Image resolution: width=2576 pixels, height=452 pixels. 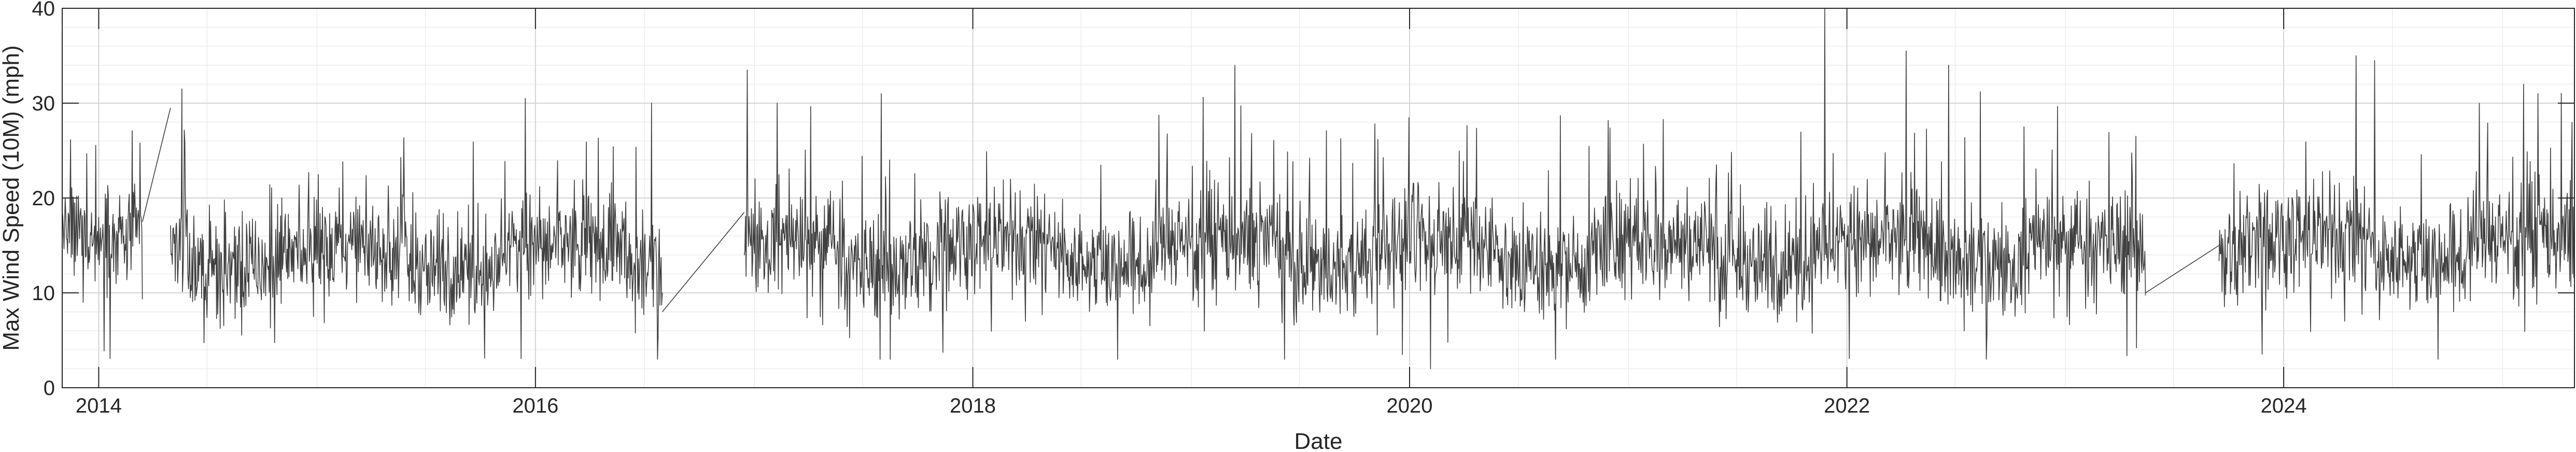 What do you see at coordinates (12, 197) in the screenshot?
I see `y-axis-label: Max Wind Speed (10M) (mph)` at bounding box center [12, 197].